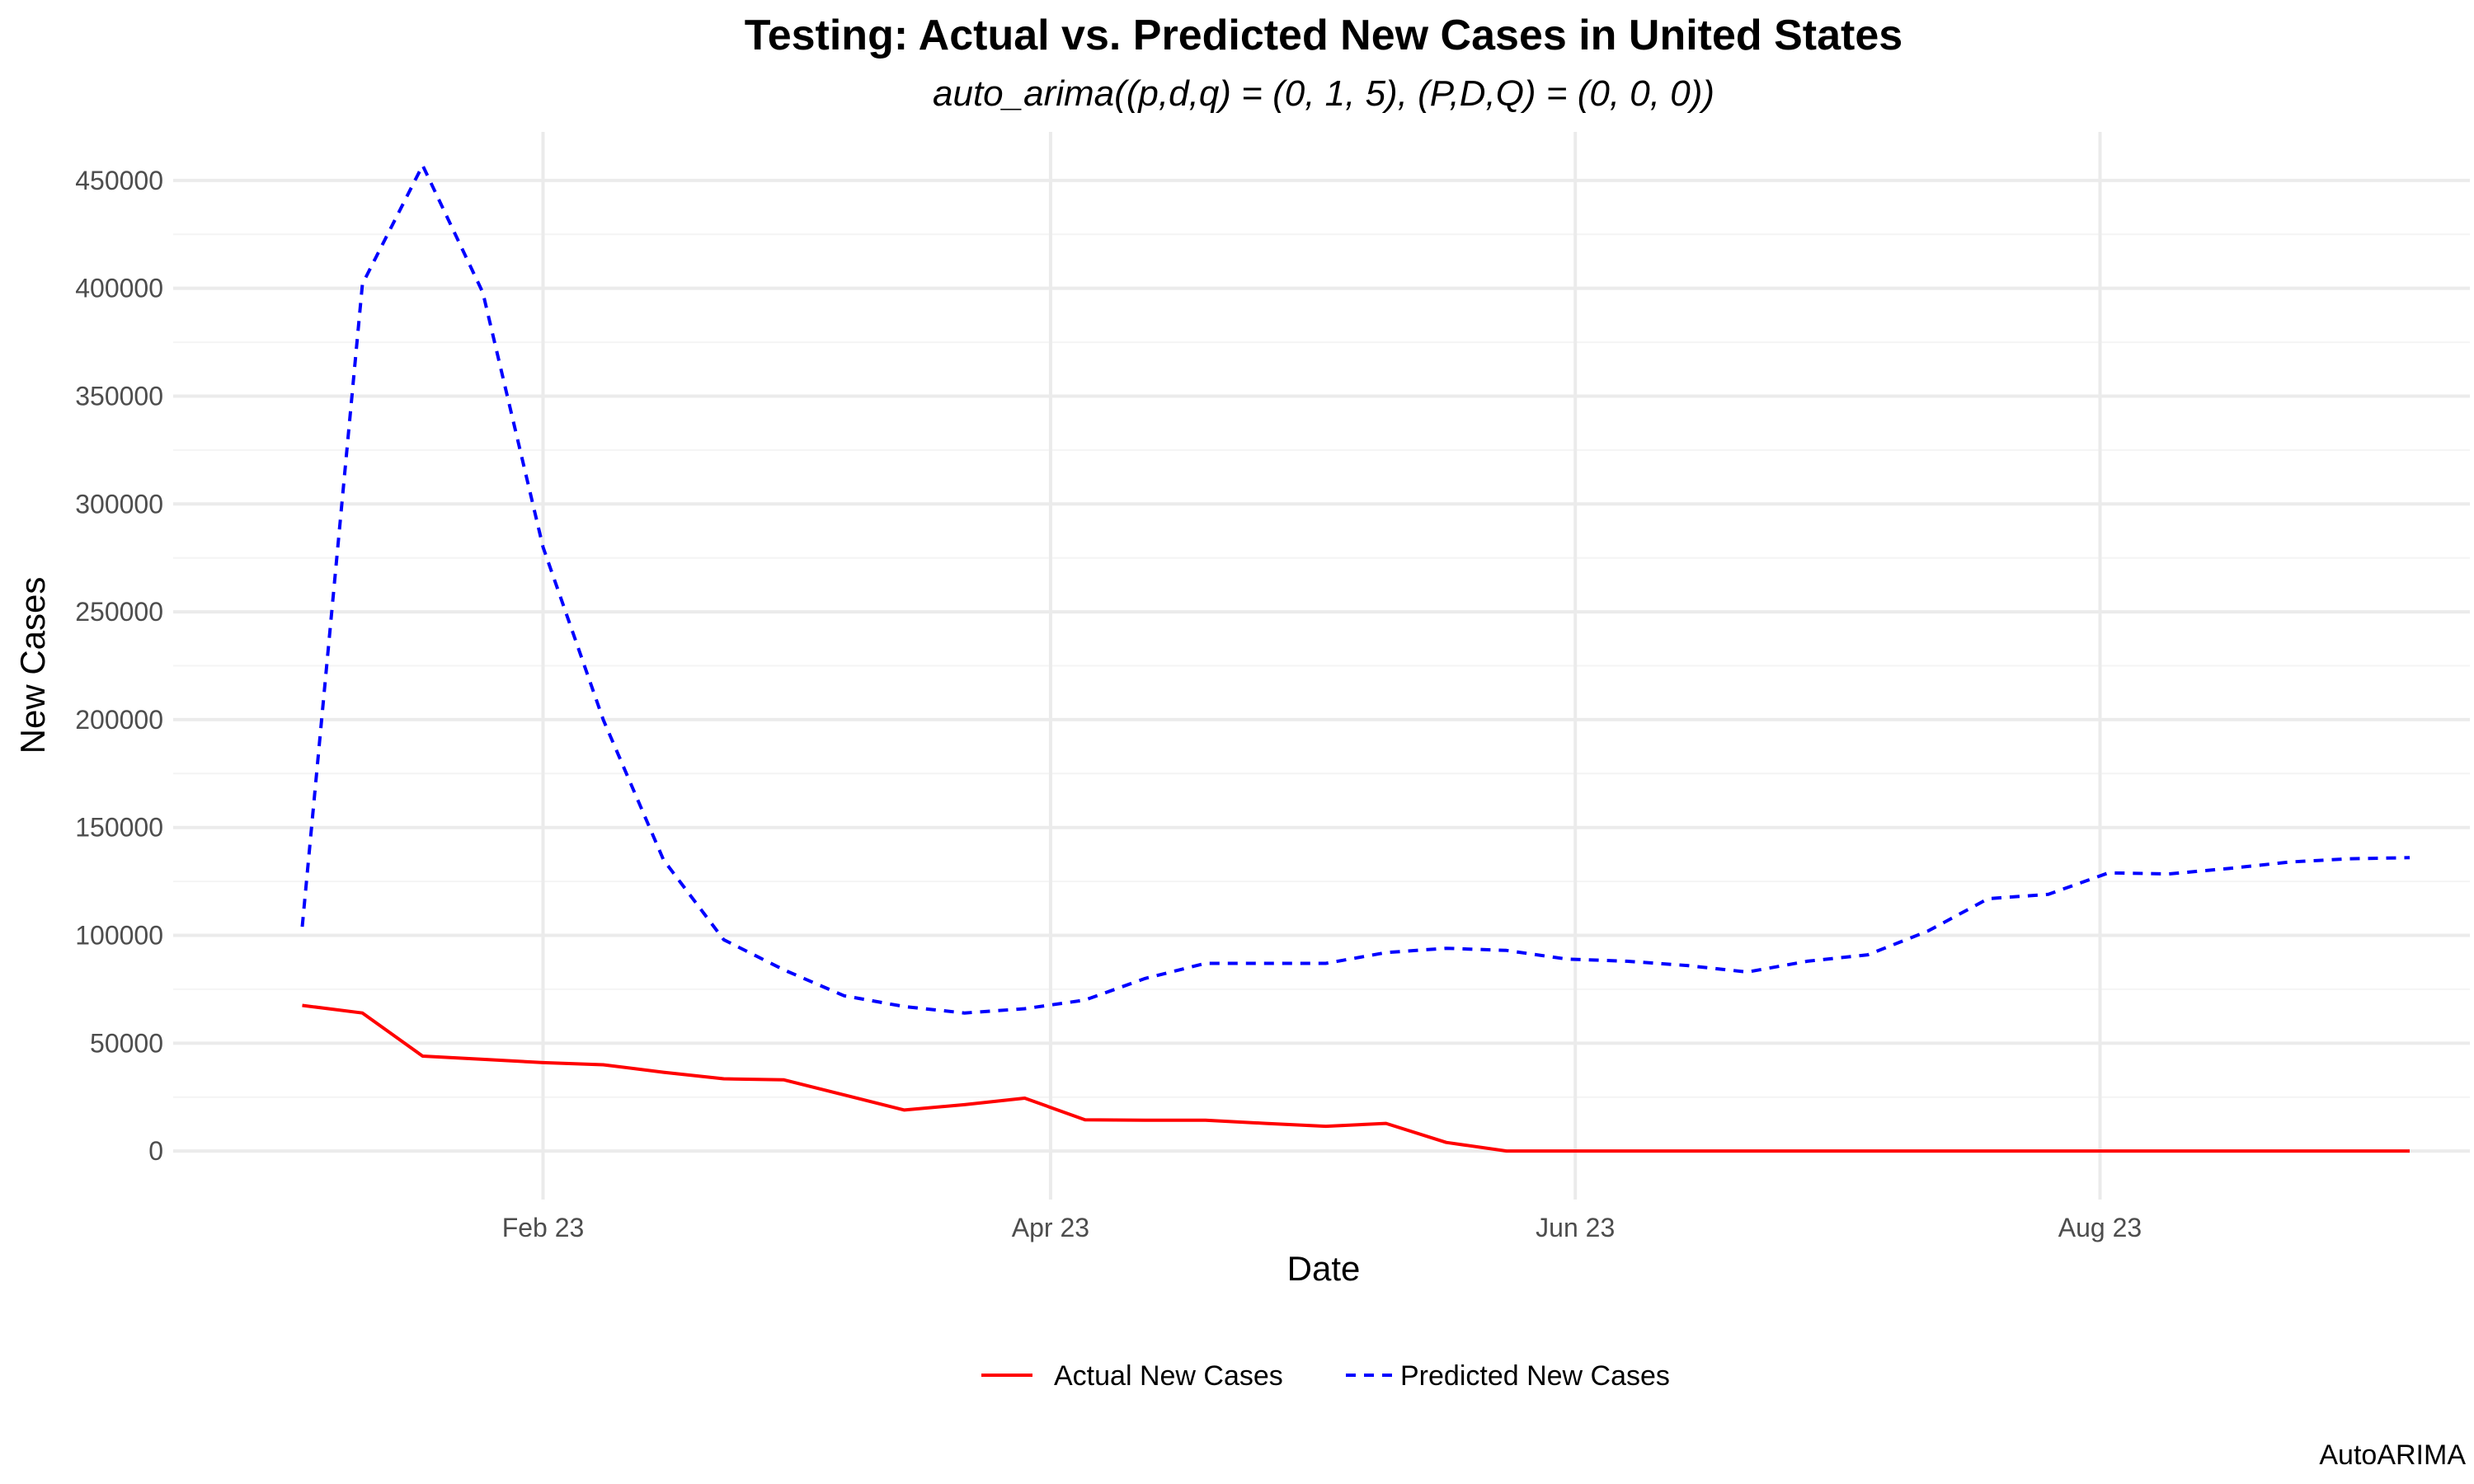  I want to click on y-tick-label: 450000, so click(119, 180).